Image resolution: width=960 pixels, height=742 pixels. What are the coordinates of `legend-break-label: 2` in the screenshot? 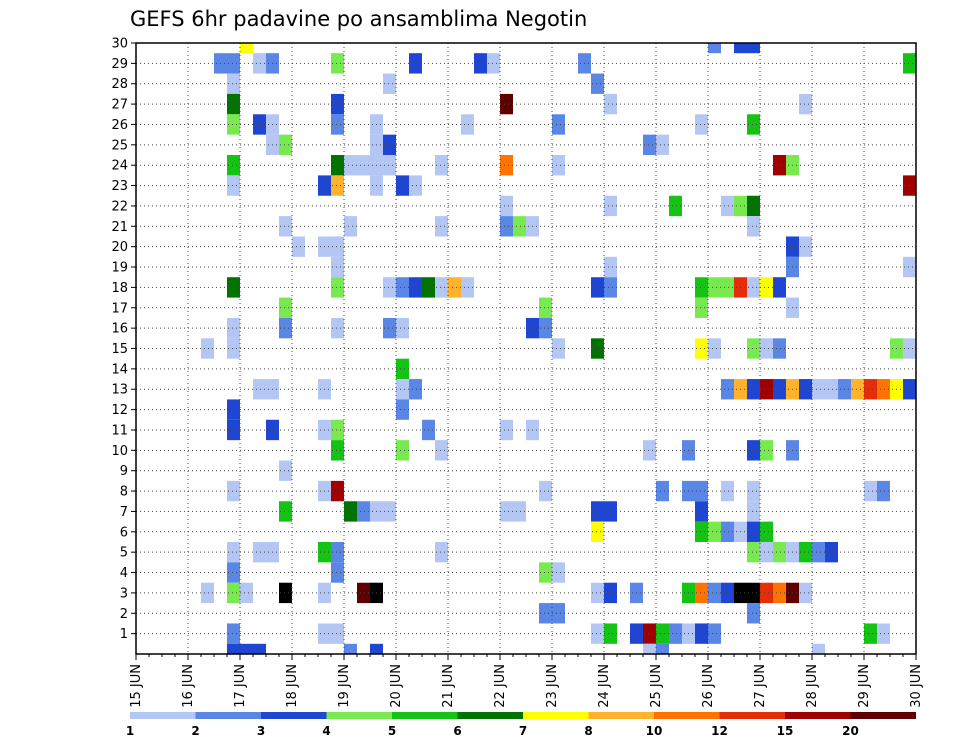 It's located at (195, 731).